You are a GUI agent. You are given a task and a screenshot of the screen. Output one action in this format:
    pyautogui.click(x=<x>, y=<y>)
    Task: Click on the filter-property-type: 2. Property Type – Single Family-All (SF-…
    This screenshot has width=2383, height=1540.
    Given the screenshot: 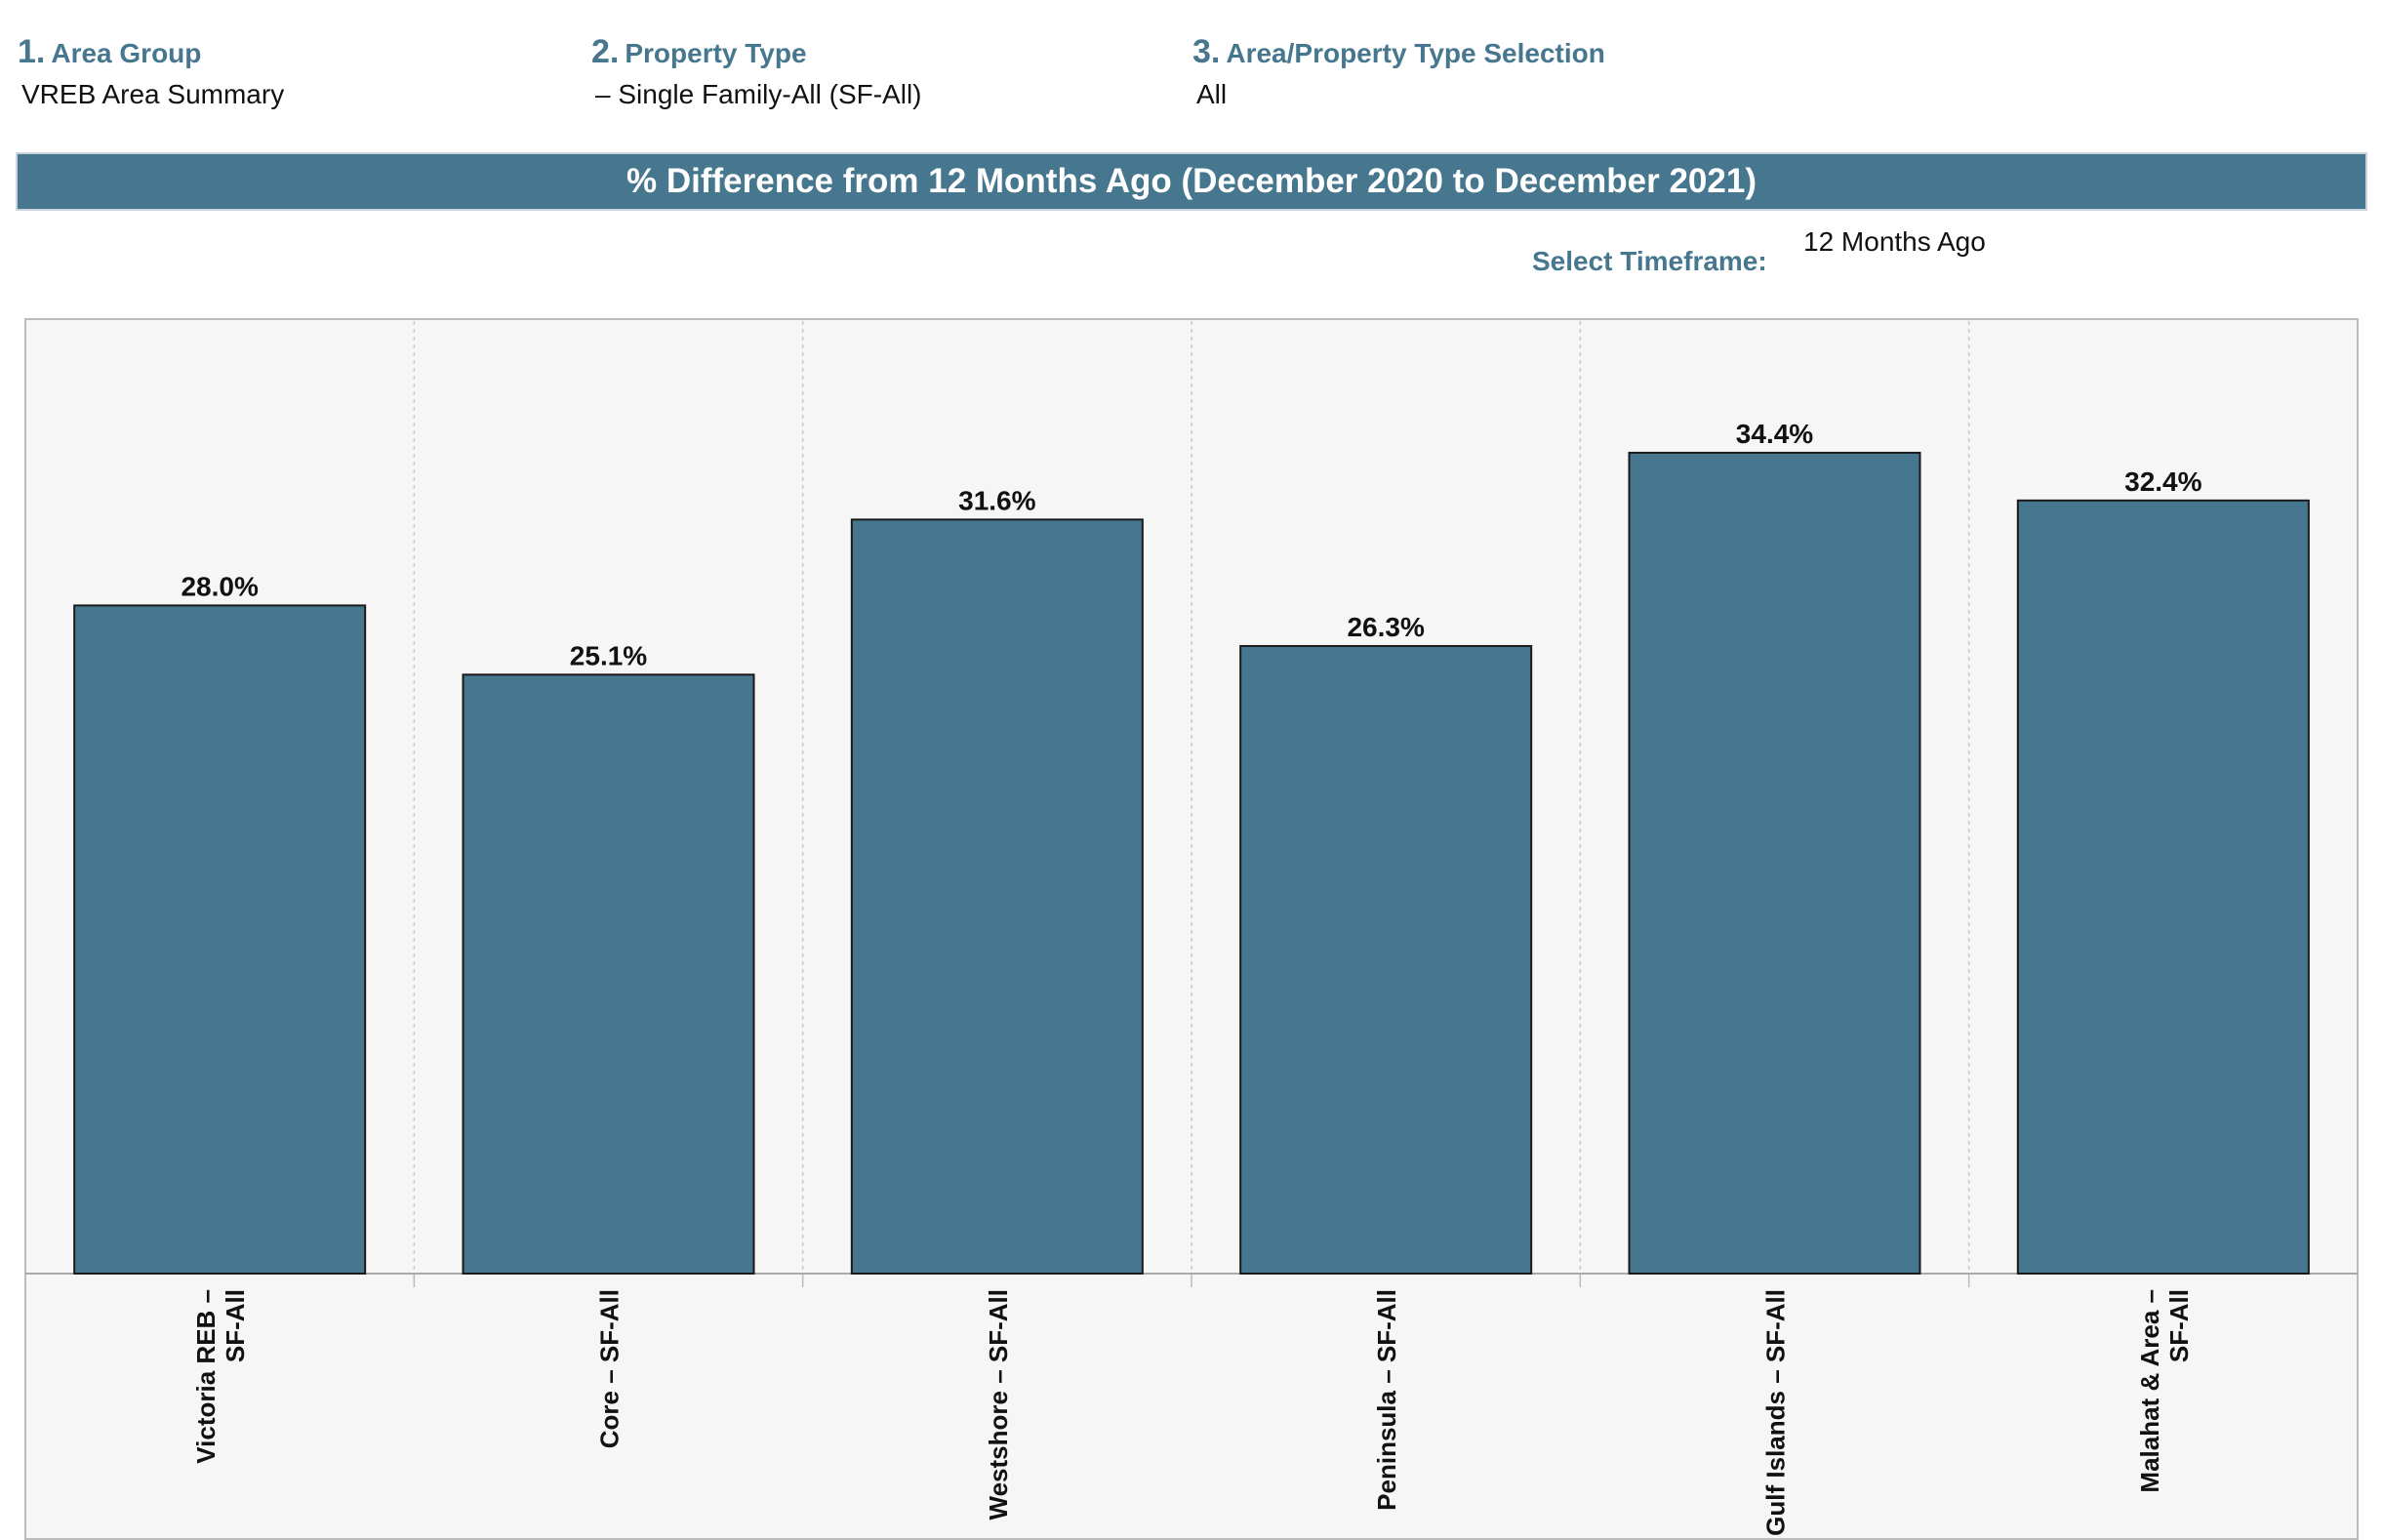 What is the action you would take?
    pyautogui.click(x=756, y=71)
    